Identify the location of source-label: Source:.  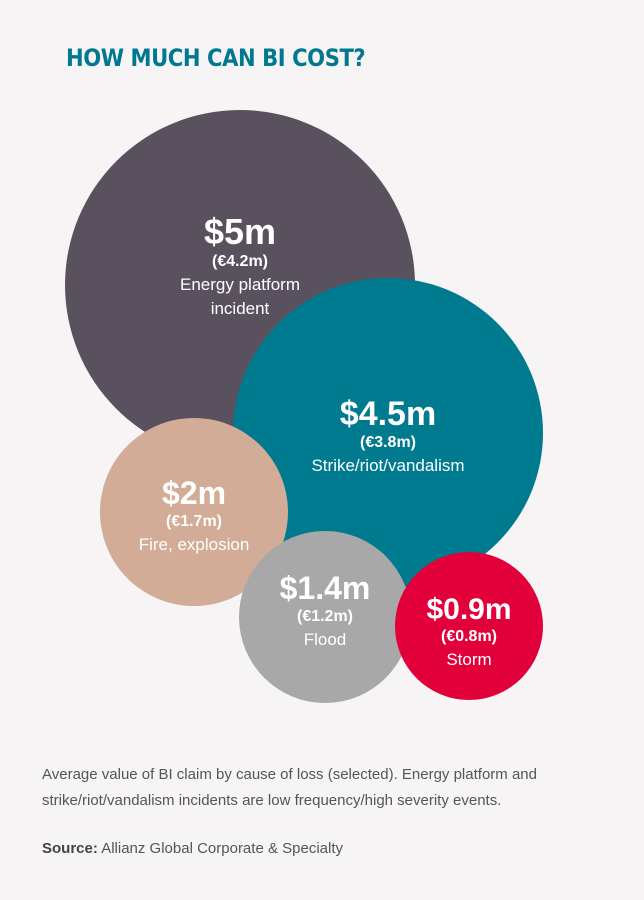
(70, 848).